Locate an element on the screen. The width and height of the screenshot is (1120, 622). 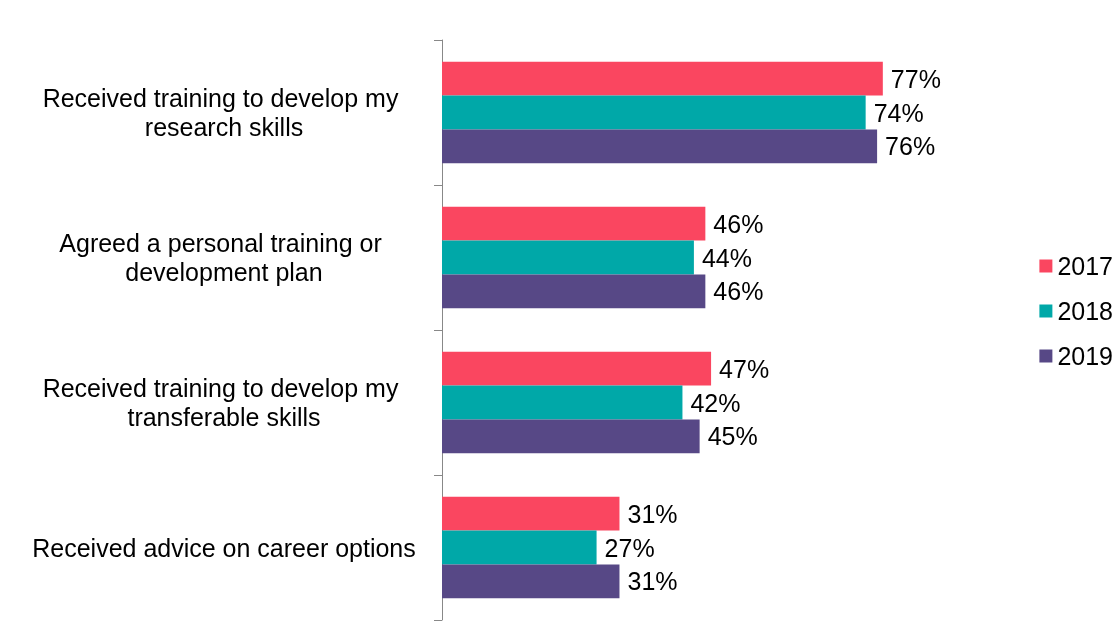
data-label: 76% is located at coordinates (910, 146).